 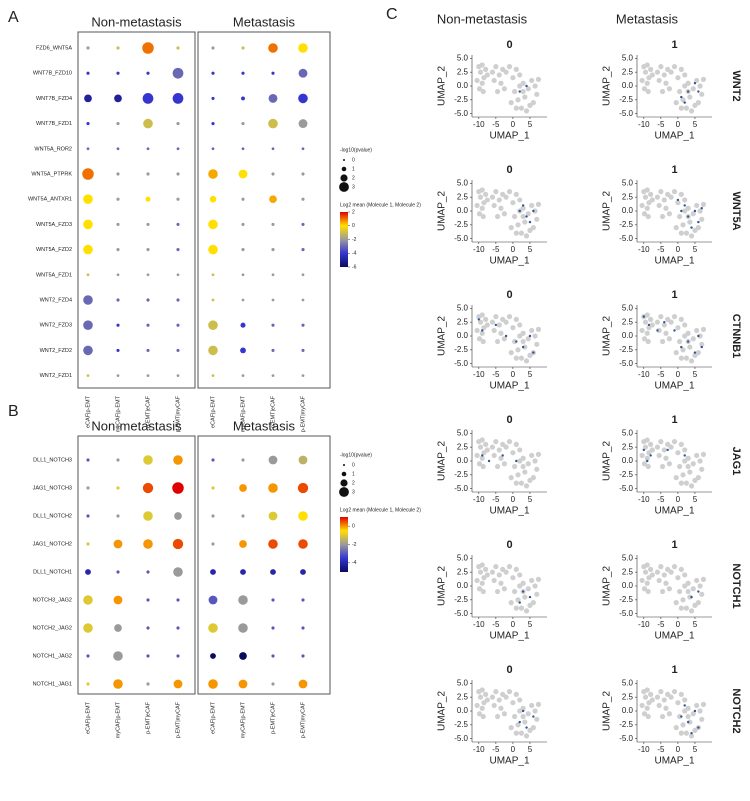 I want to click on column-label: p-EMT|myCAF, so click(x=178, y=413).